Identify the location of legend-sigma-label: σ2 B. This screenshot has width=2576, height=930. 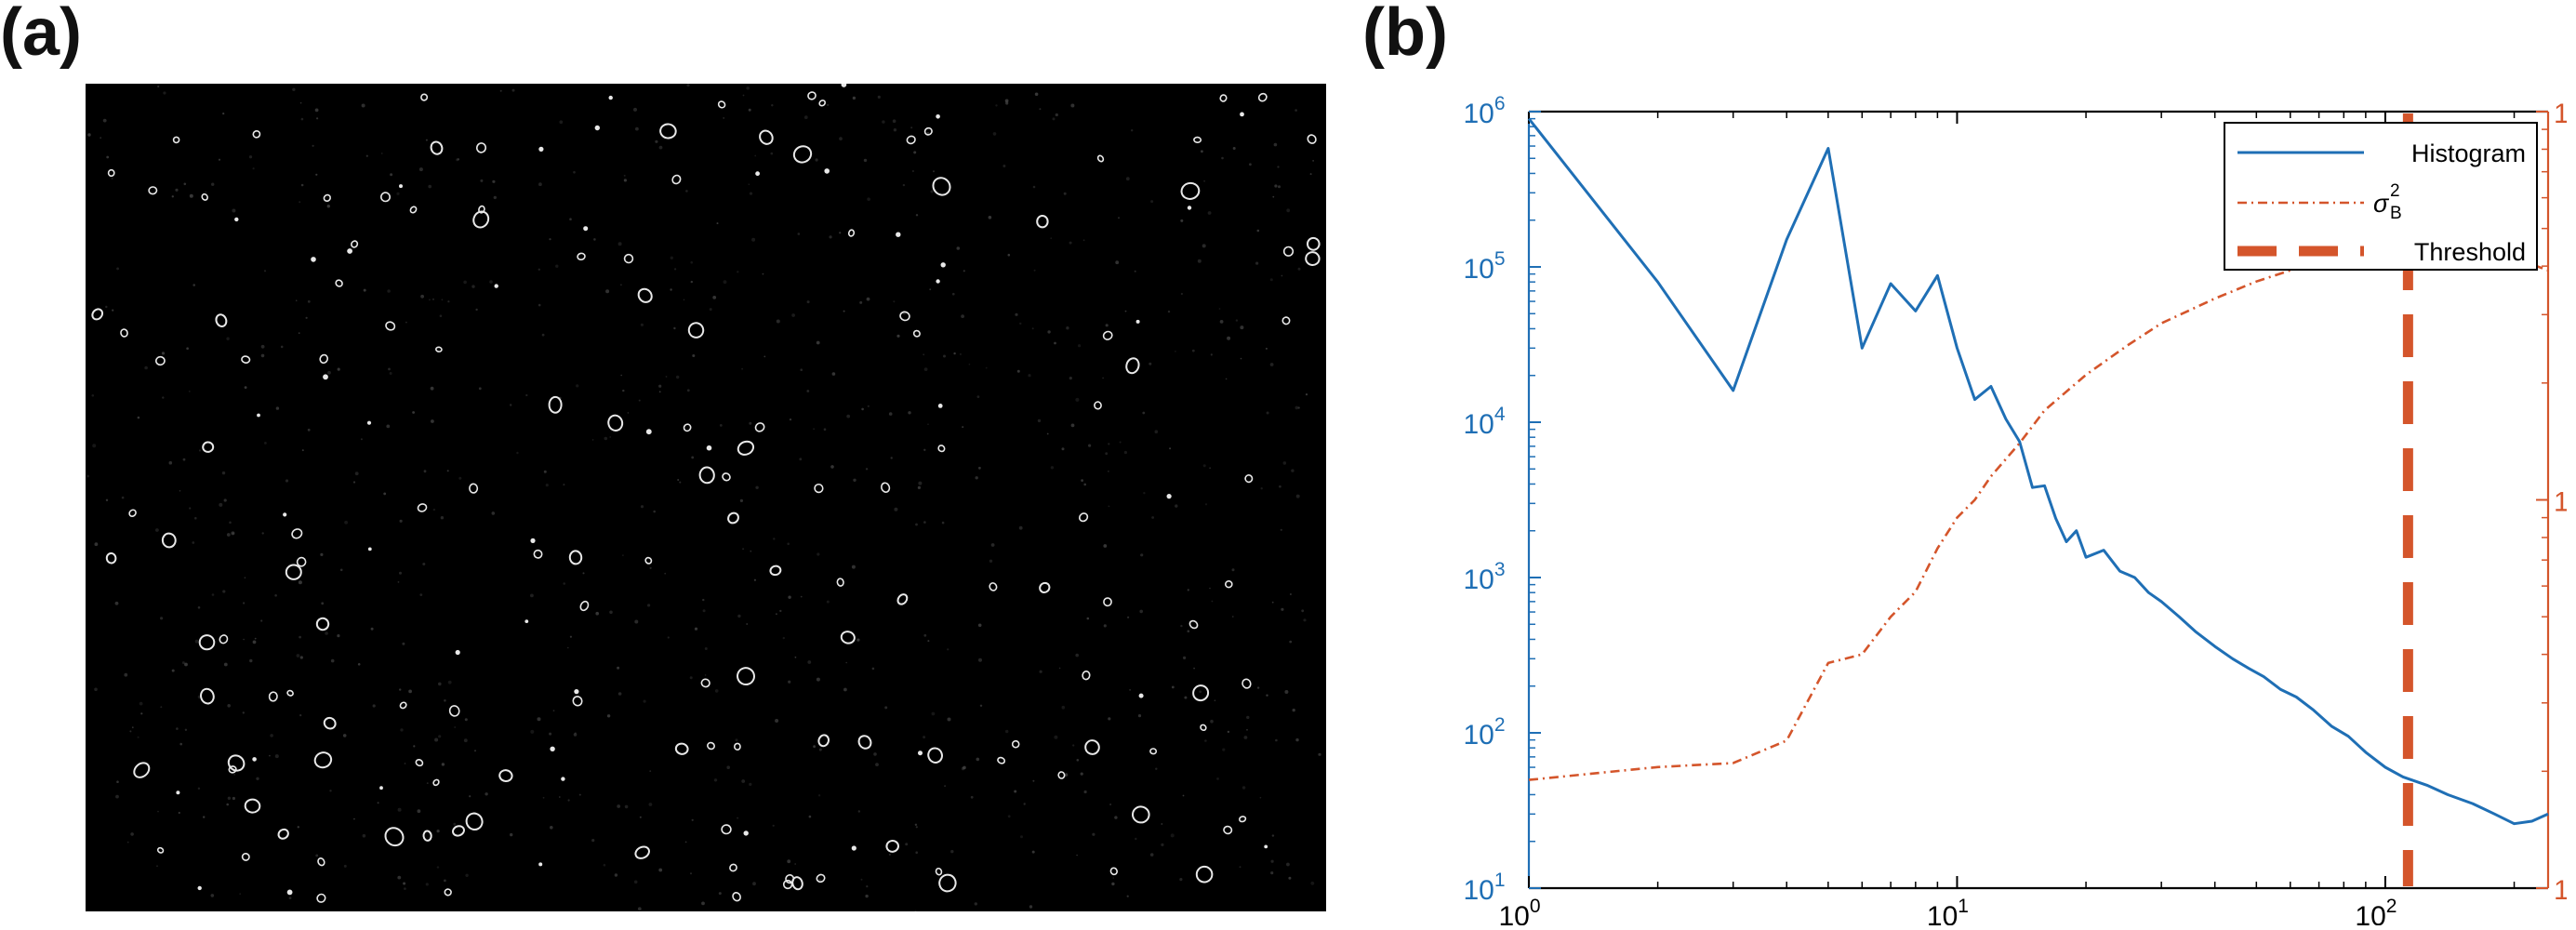
(2387, 202).